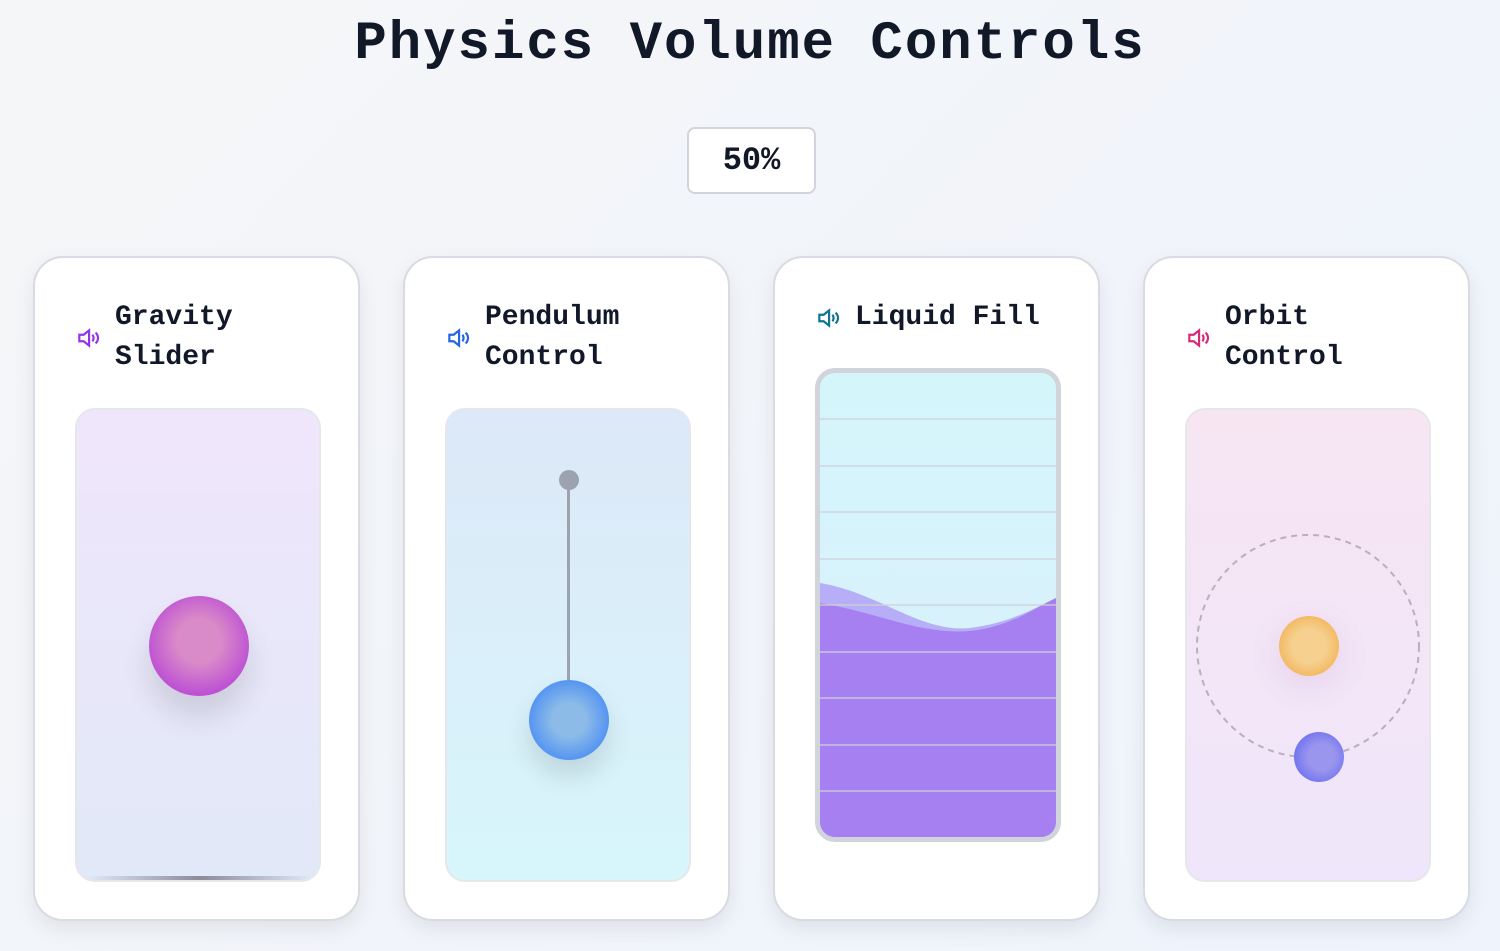 The height and width of the screenshot is (951, 1500). I want to click on pendulum-track, so click(568, 645).